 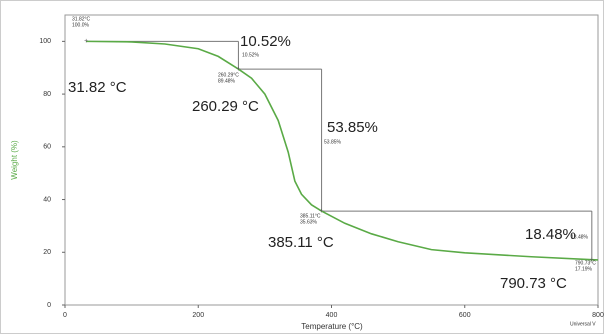 I want to click on point-label: 31.82°C, so click(x=81, y=19).